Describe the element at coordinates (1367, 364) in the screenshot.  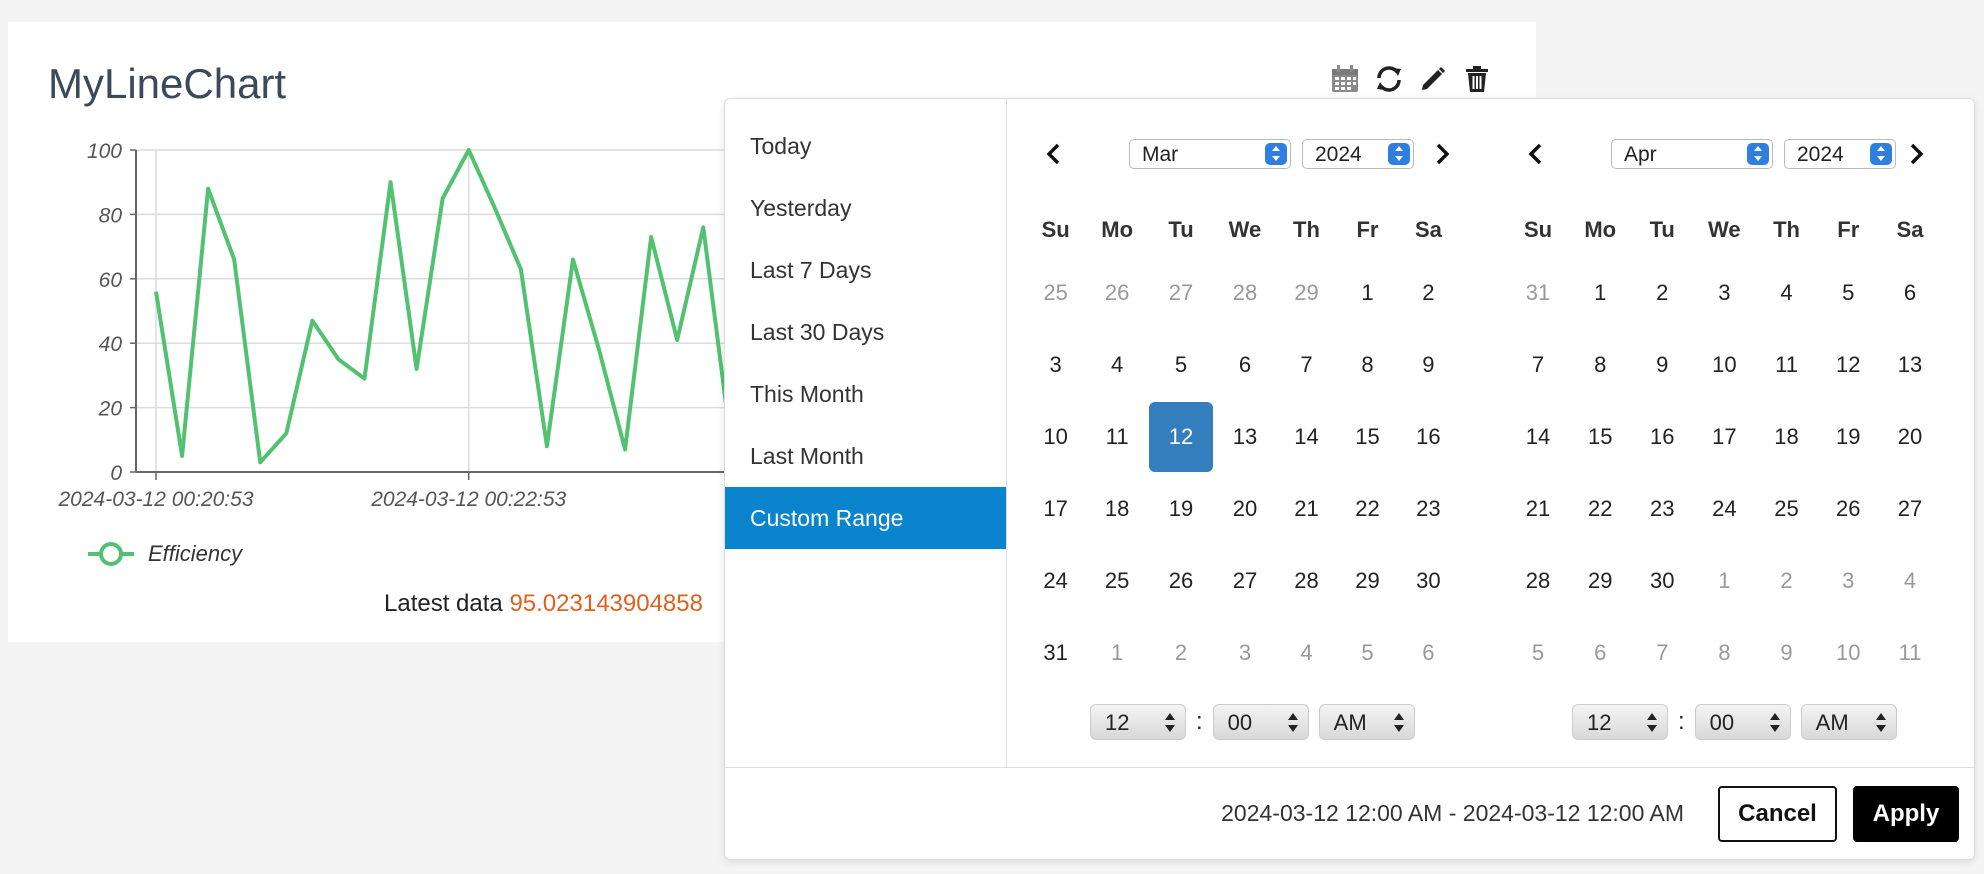
I see `left-day-cell: 8` at that location.